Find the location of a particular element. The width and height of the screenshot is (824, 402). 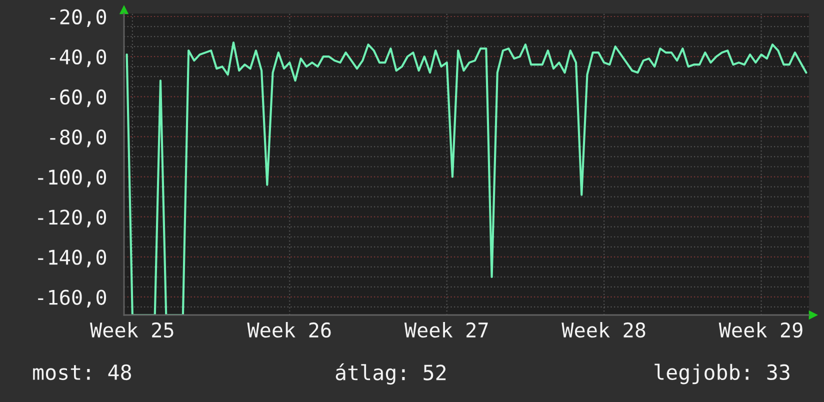

y-tick-label: -60,0 is located at coordinates (78, 98).